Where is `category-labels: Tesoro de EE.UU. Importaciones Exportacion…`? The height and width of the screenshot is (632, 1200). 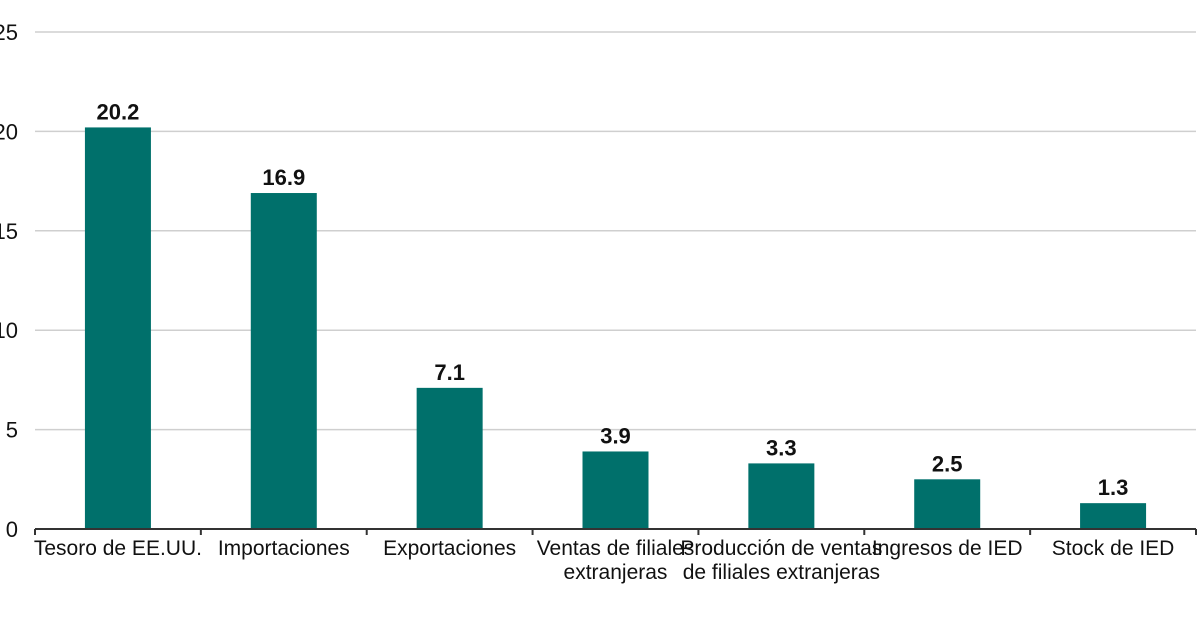 category-labels: Tesoro de EE.UU. Importaciones Exportacion… is located at coordinates (604, 560).